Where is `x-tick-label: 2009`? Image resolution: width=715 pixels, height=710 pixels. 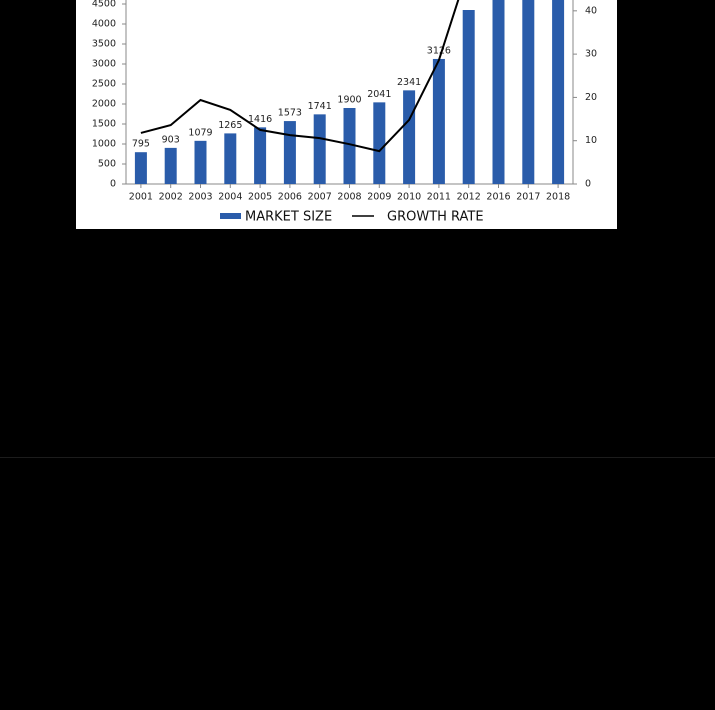
x-tick-label: 2009 is located at coordinates (379, 197).